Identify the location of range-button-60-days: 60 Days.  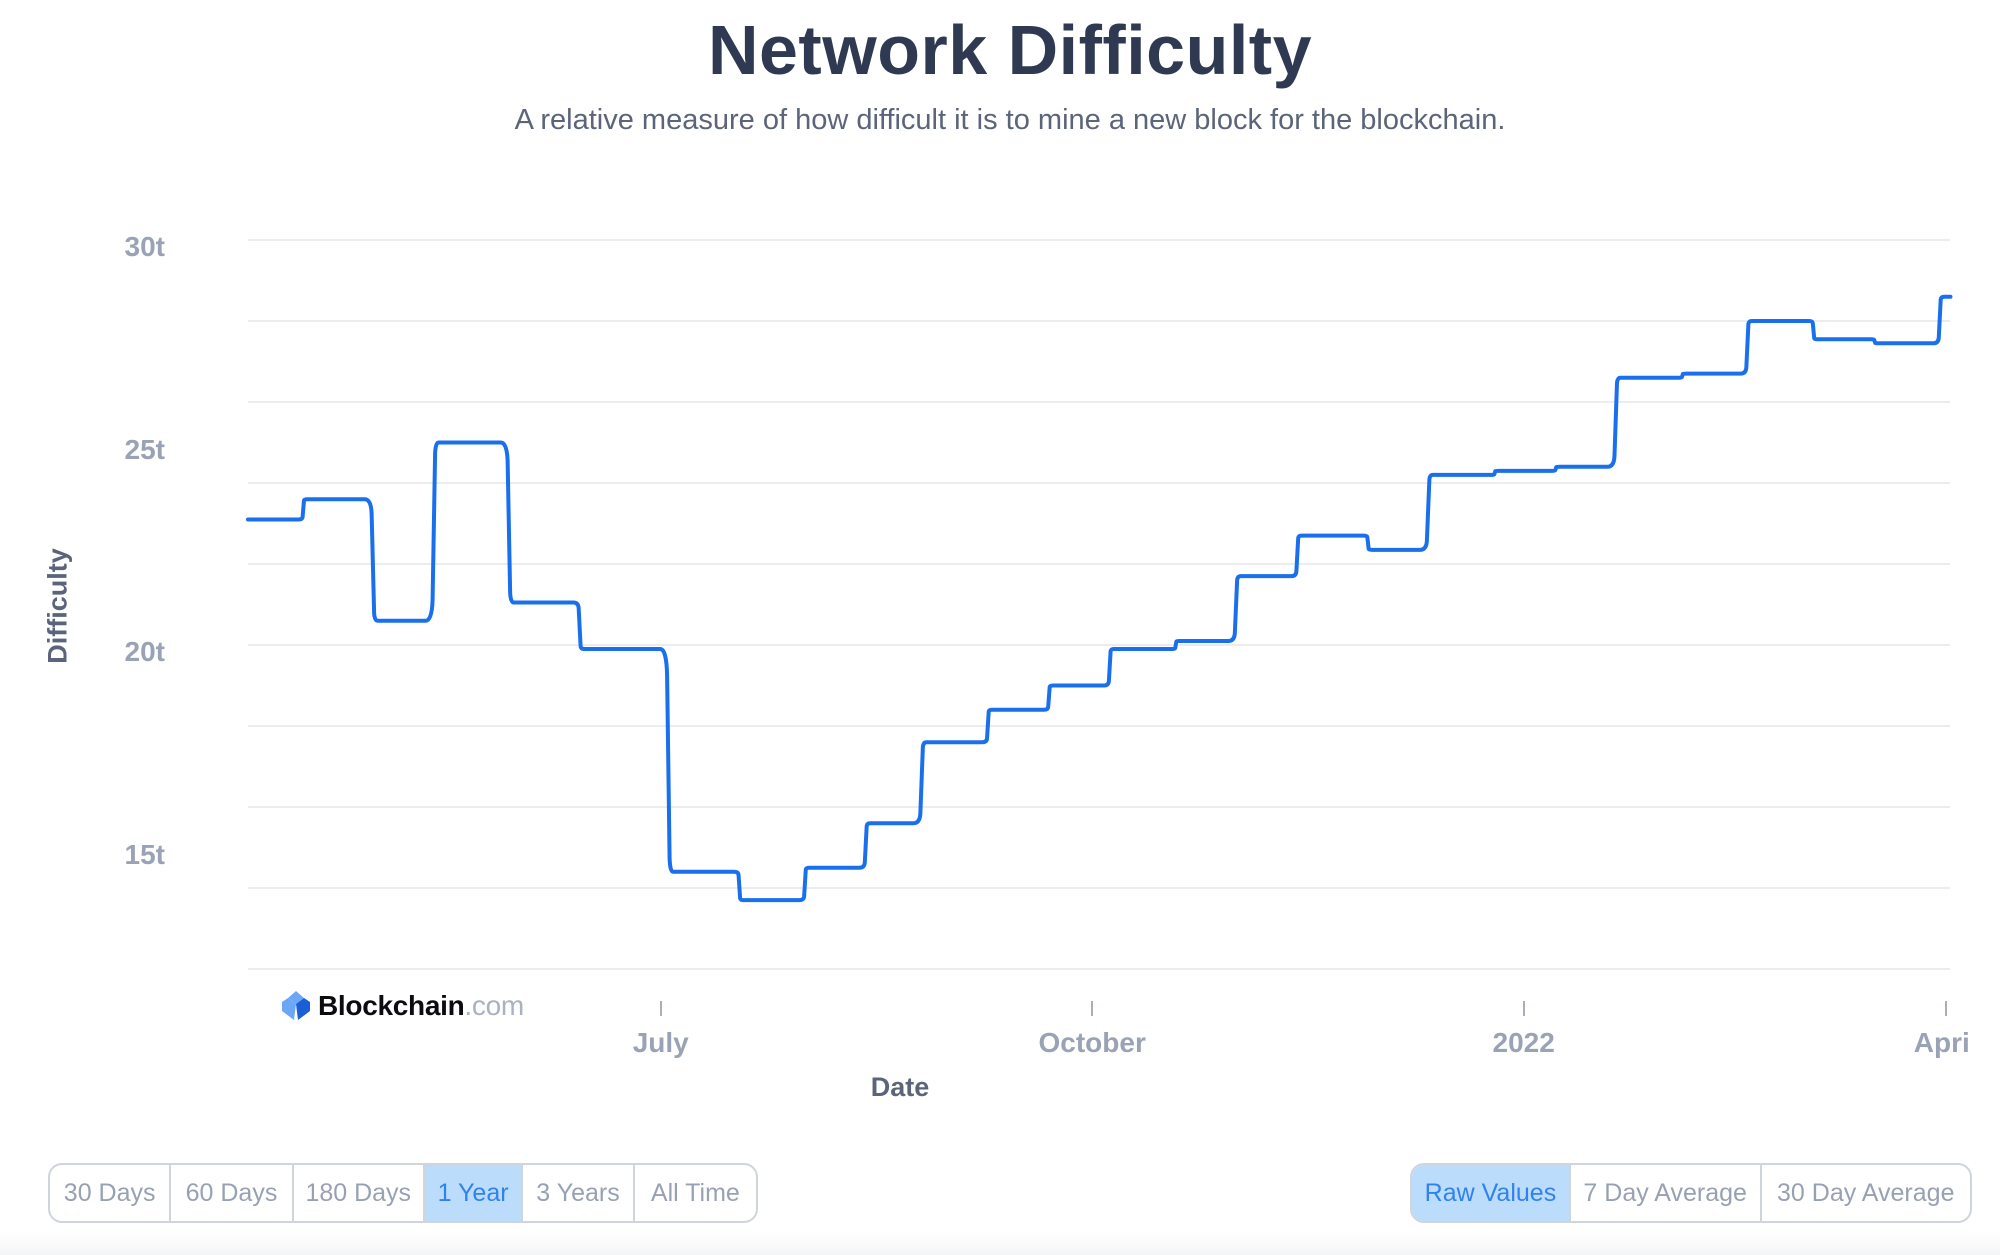
(232, 1193).